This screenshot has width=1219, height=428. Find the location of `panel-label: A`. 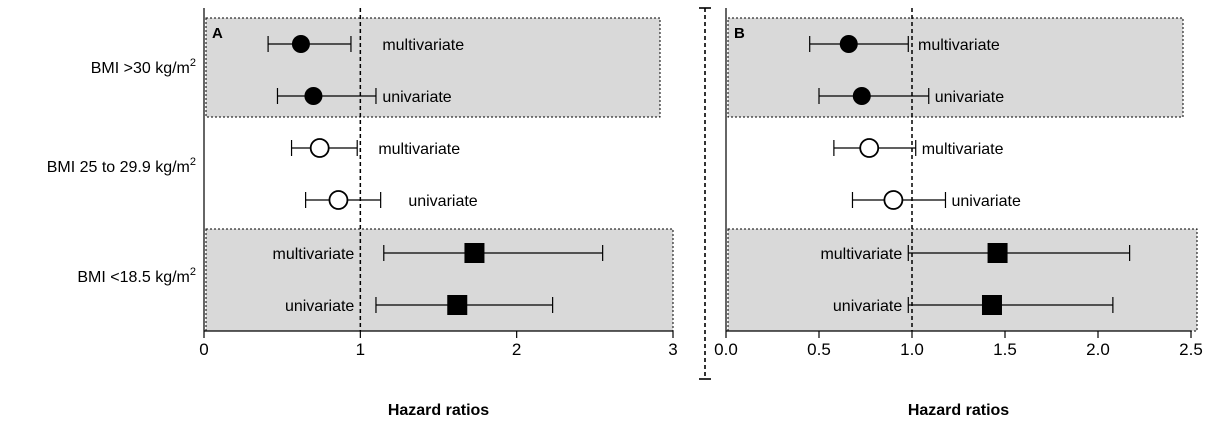

panel-label: A is located at coordinates (217, 33).